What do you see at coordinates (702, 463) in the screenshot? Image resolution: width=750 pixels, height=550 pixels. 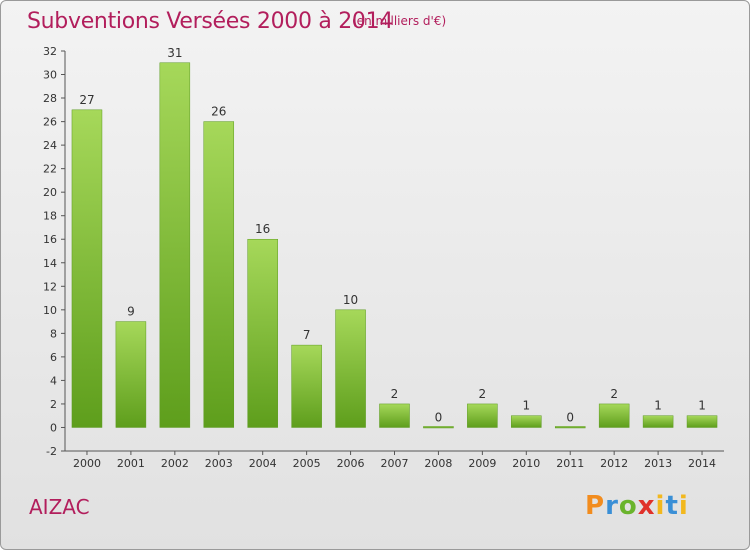 I see `x-tick-label-2014: 2014` at bounding box center [702, 463].